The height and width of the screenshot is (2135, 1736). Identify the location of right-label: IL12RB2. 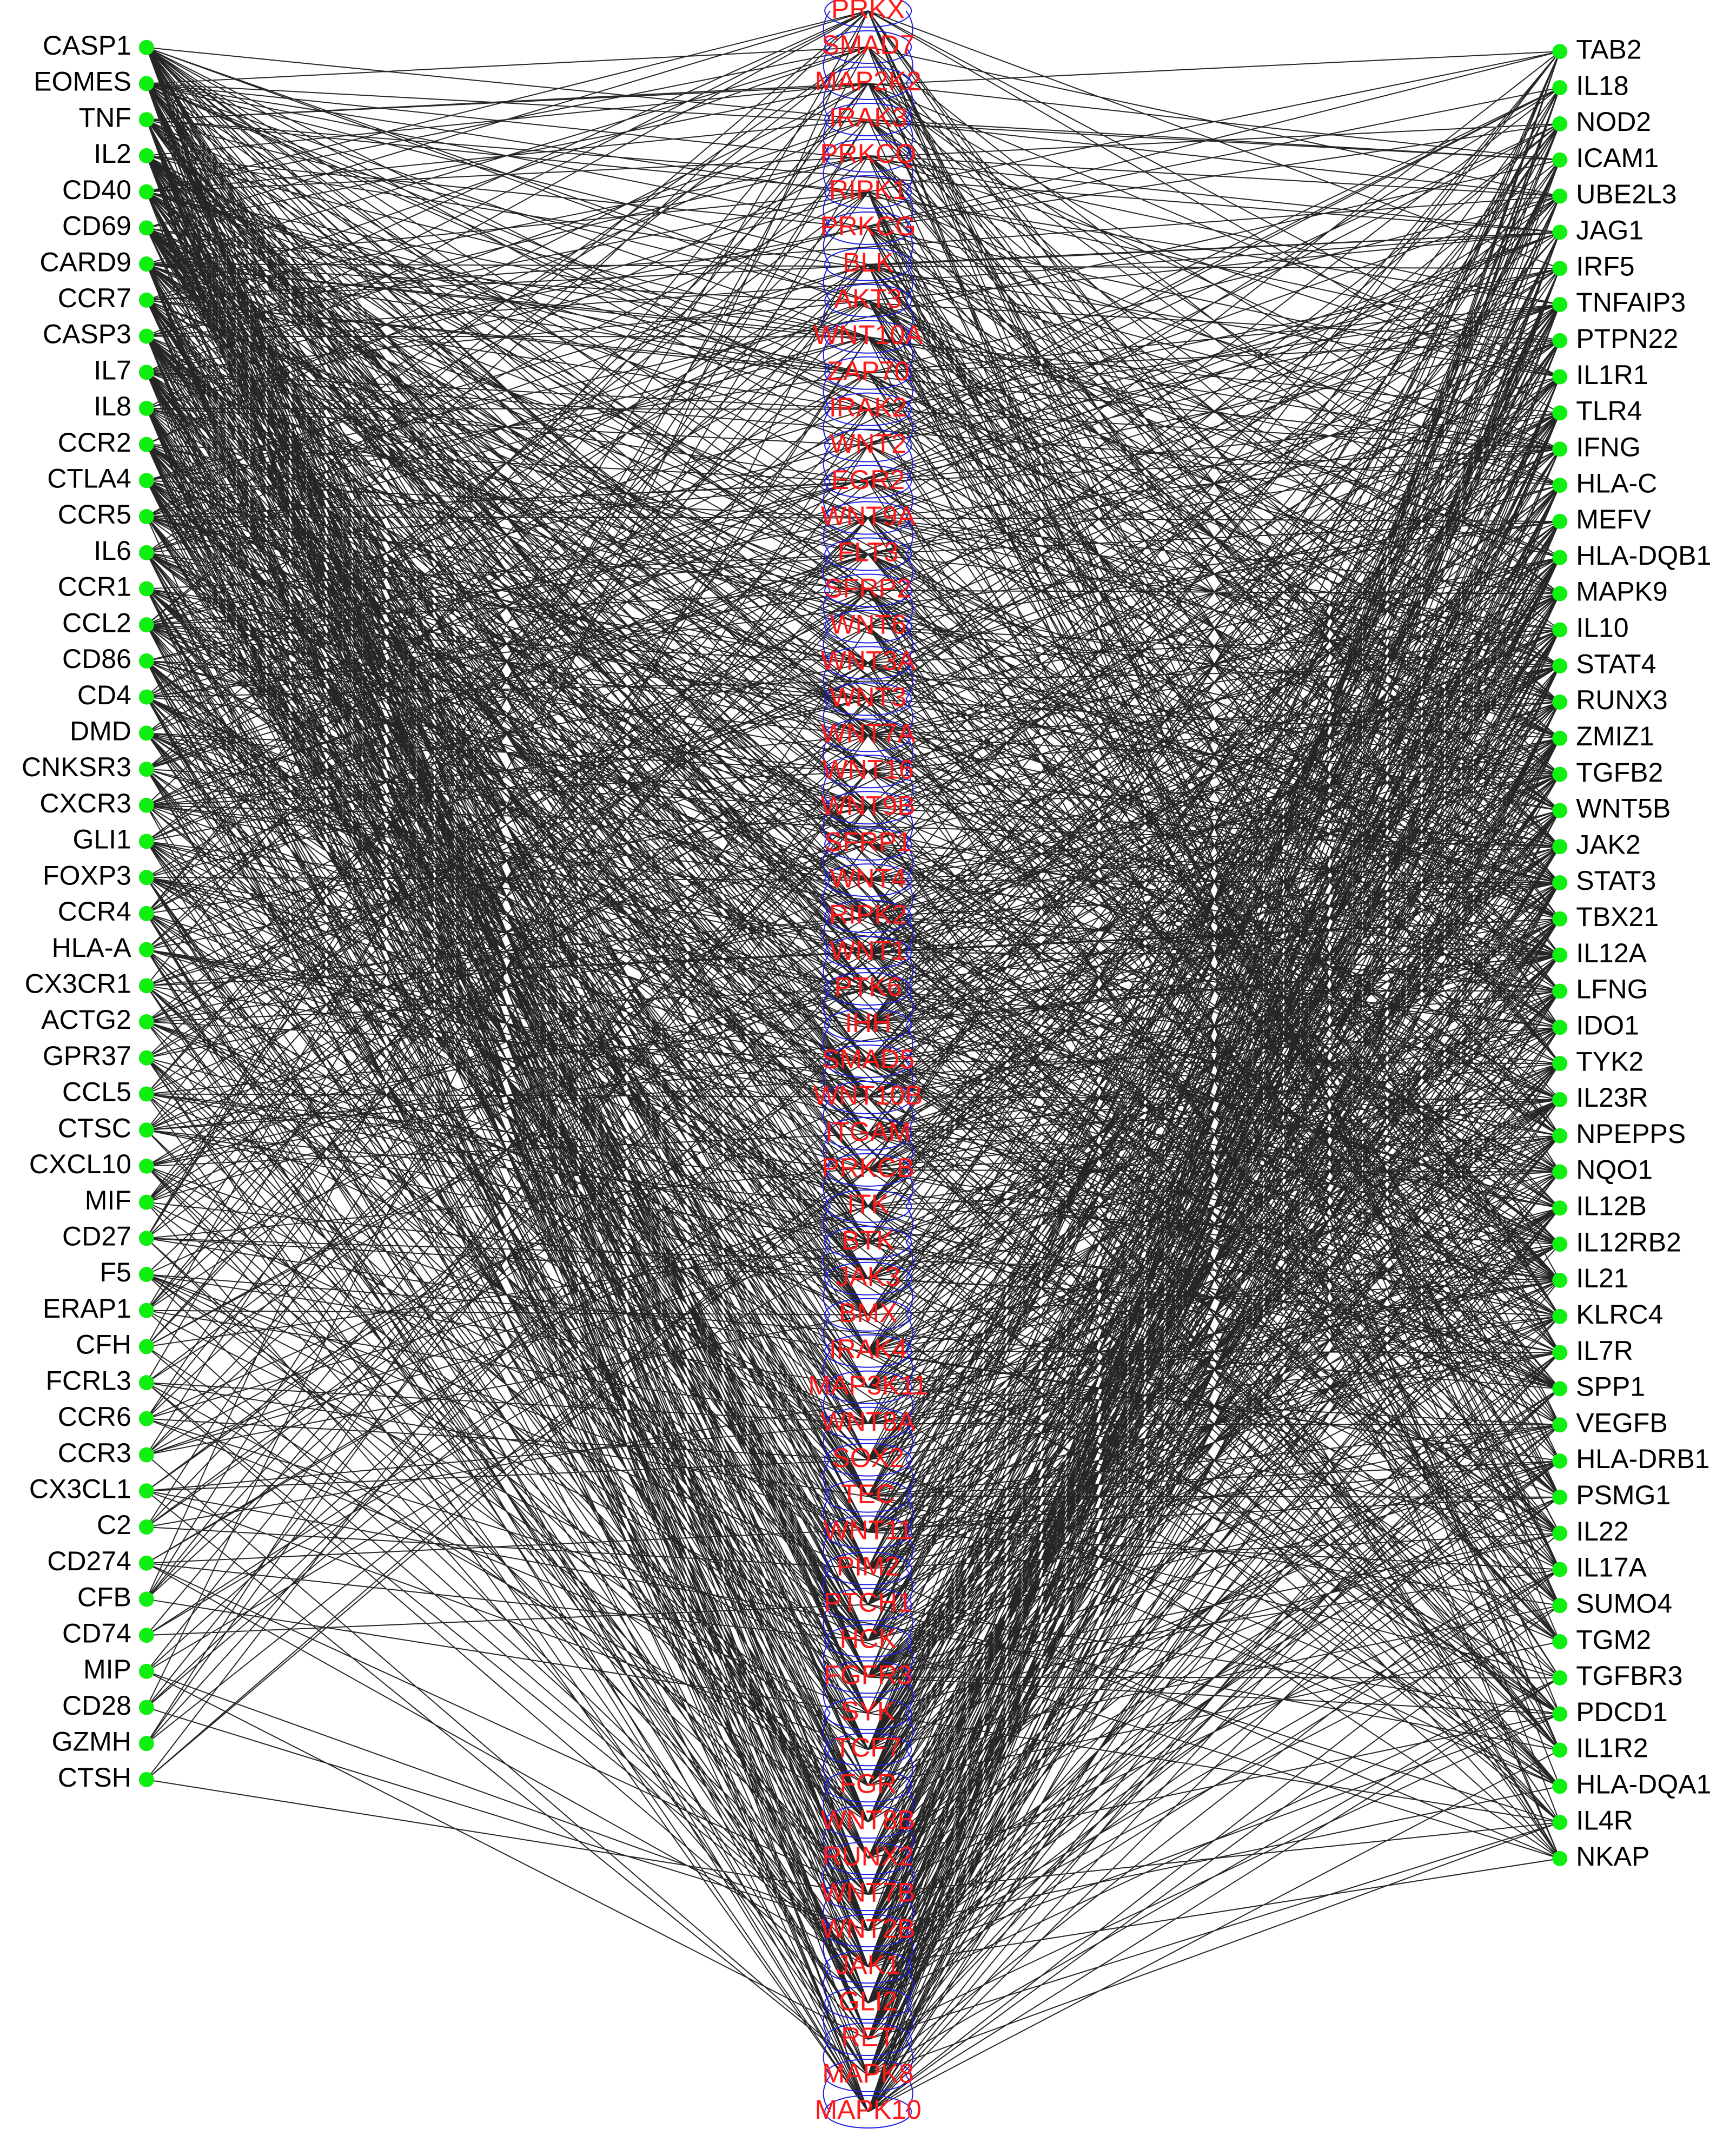
(1628, 1242).